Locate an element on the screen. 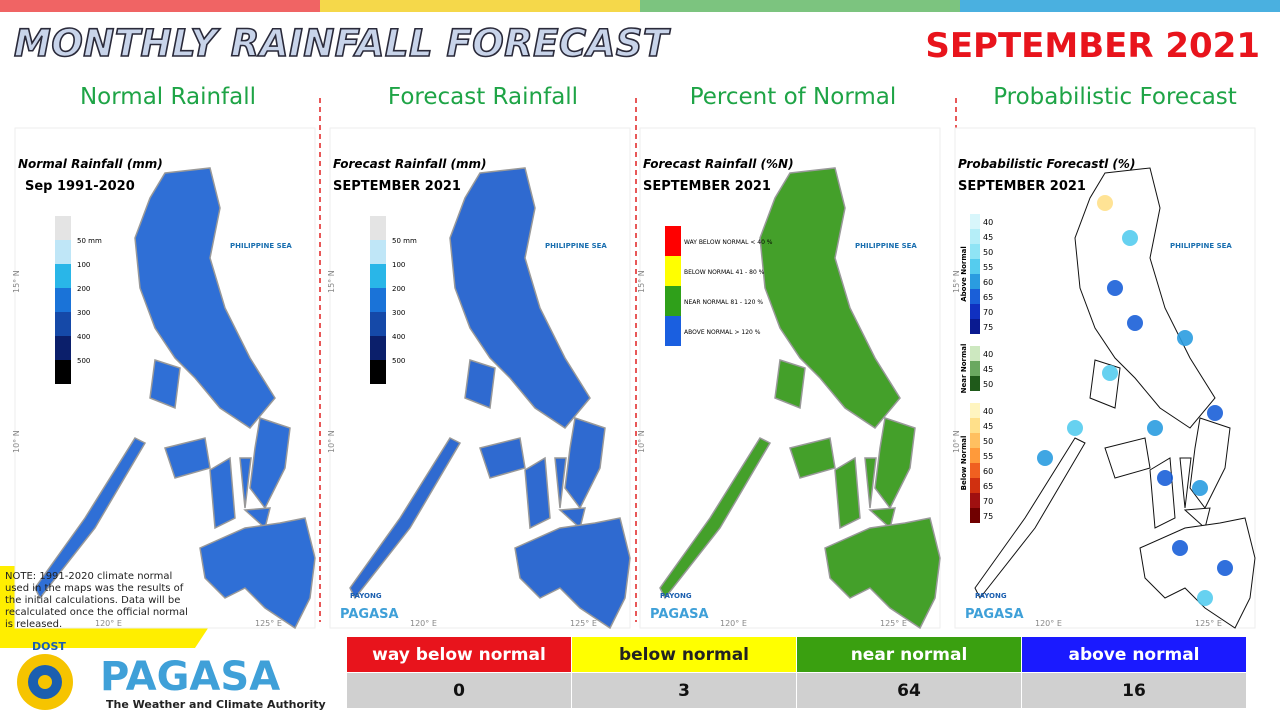 This screenshot has height=720, width=1280. legend-label: 500 is located at coordinates (398, 361).